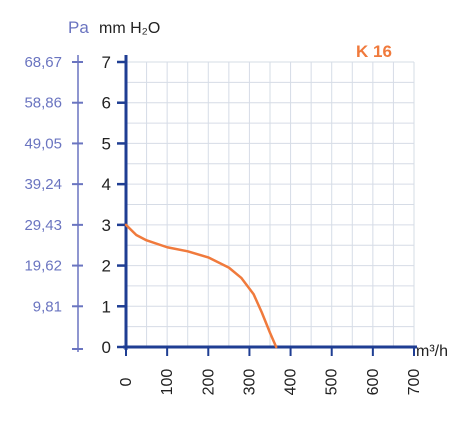 The width and height of the screenshot is (474, 435). Describe the element at coordinates (43, 62) in the screenshot. I see `pa-tick-label: 68,67` at that location.